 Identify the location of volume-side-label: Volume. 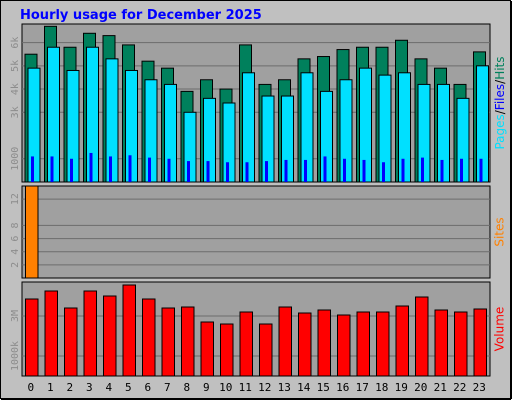
(500, 329).